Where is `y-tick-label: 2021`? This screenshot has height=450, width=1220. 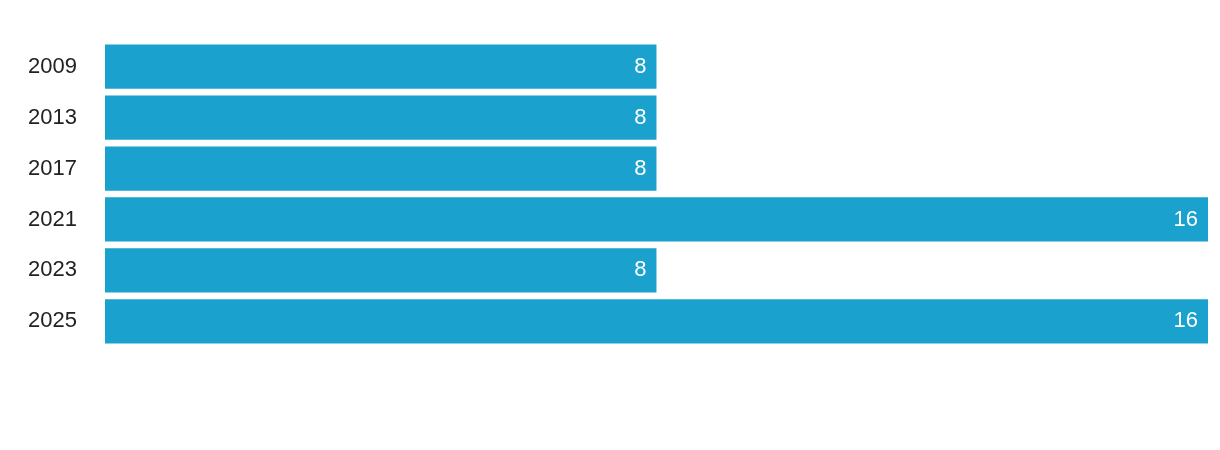
y-tick-label: 2021 is located at coordinates (52, 218).